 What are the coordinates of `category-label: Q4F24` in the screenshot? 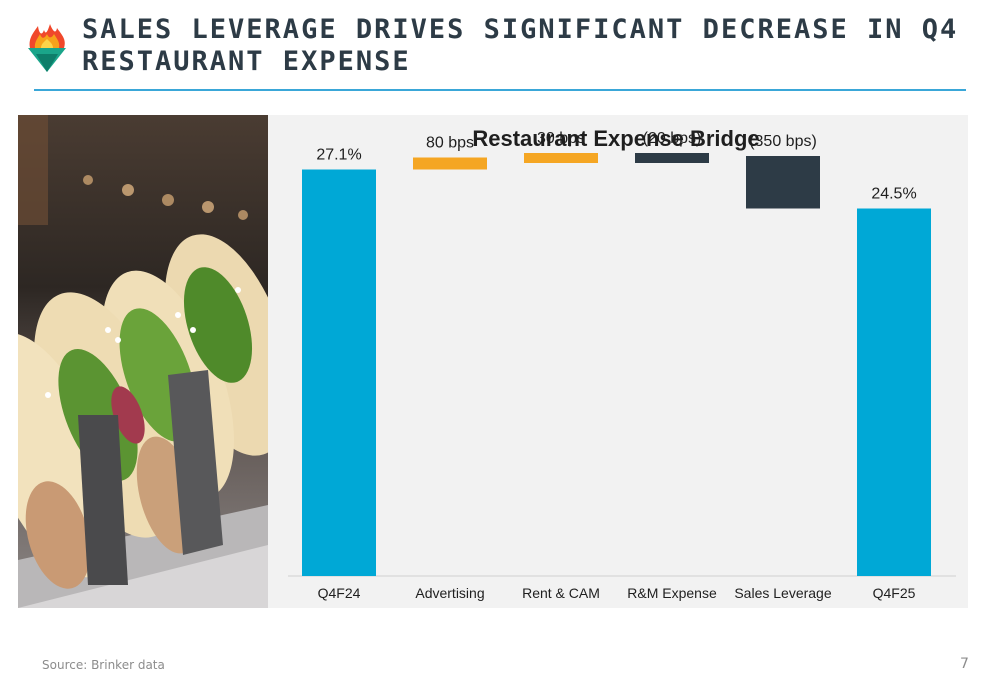 It's located at (339, 593).